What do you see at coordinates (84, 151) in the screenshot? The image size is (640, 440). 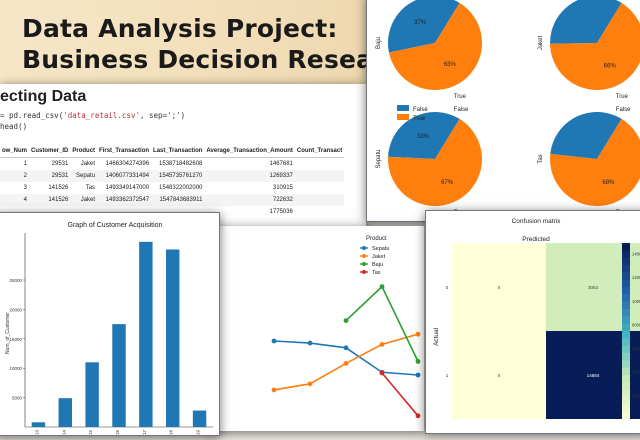 I see `column-header: Product` at bounding box center [84, 151].